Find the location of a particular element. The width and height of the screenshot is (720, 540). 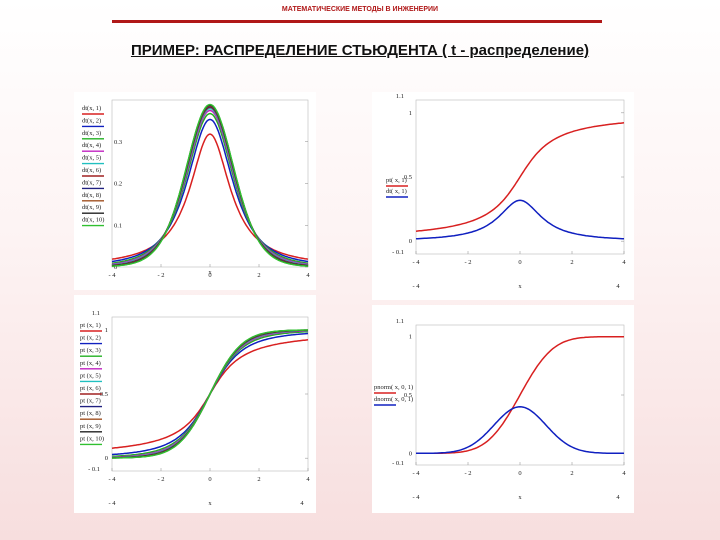

legend-label: dt(x, 3) is located at coordinates (91, 133).